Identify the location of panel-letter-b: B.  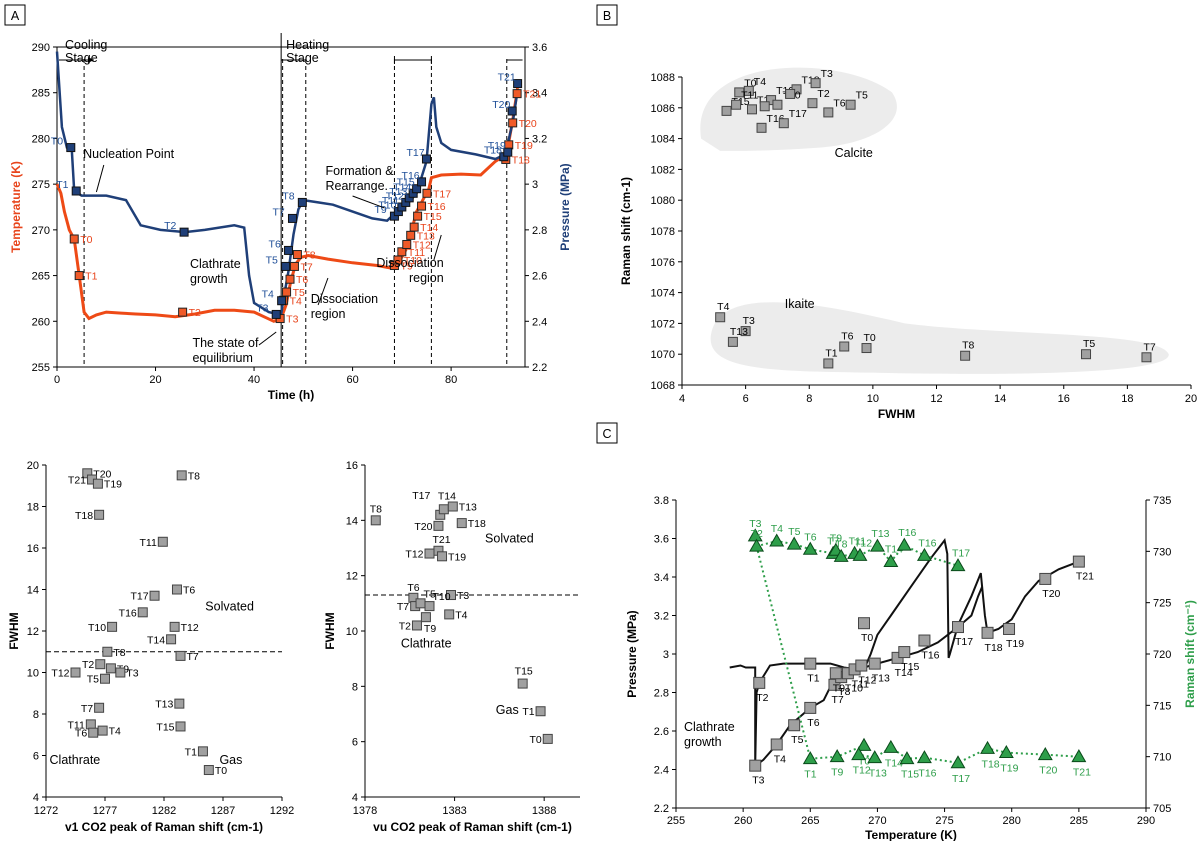
(607, 15).